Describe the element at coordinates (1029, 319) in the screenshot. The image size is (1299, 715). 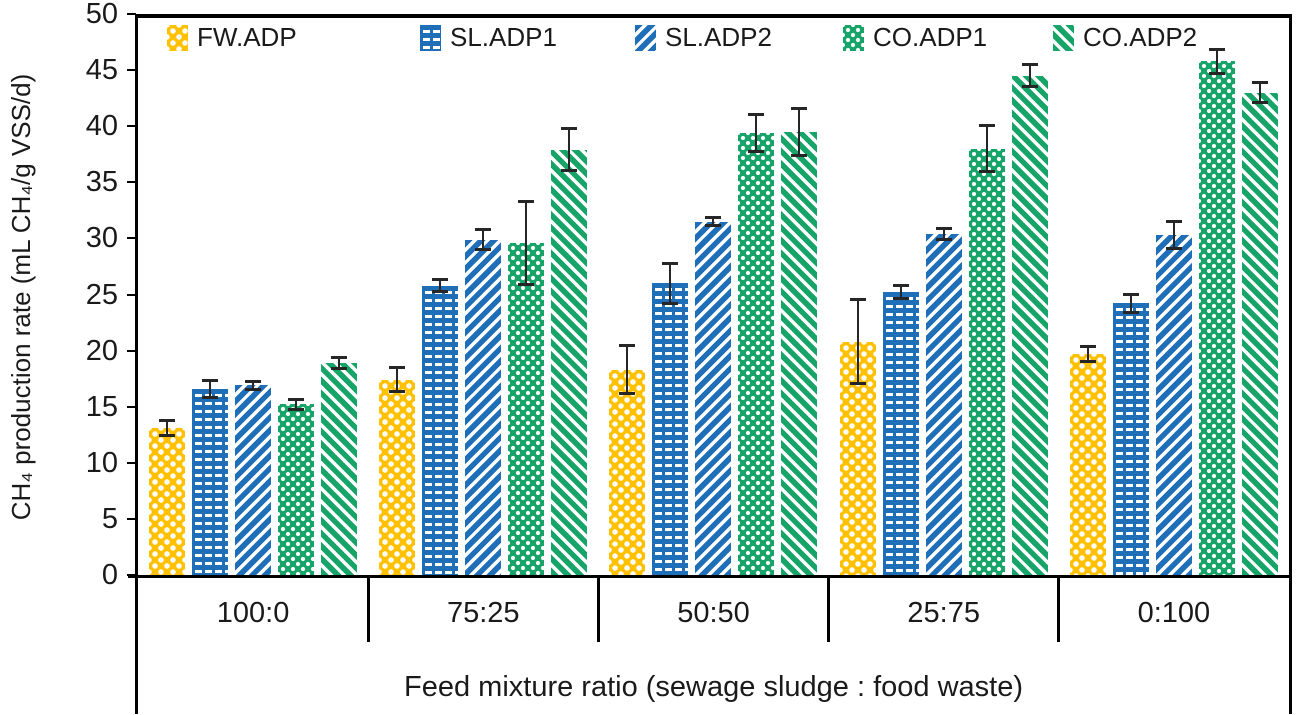
I see `bar-CO.ADP2-25:75` at that location.